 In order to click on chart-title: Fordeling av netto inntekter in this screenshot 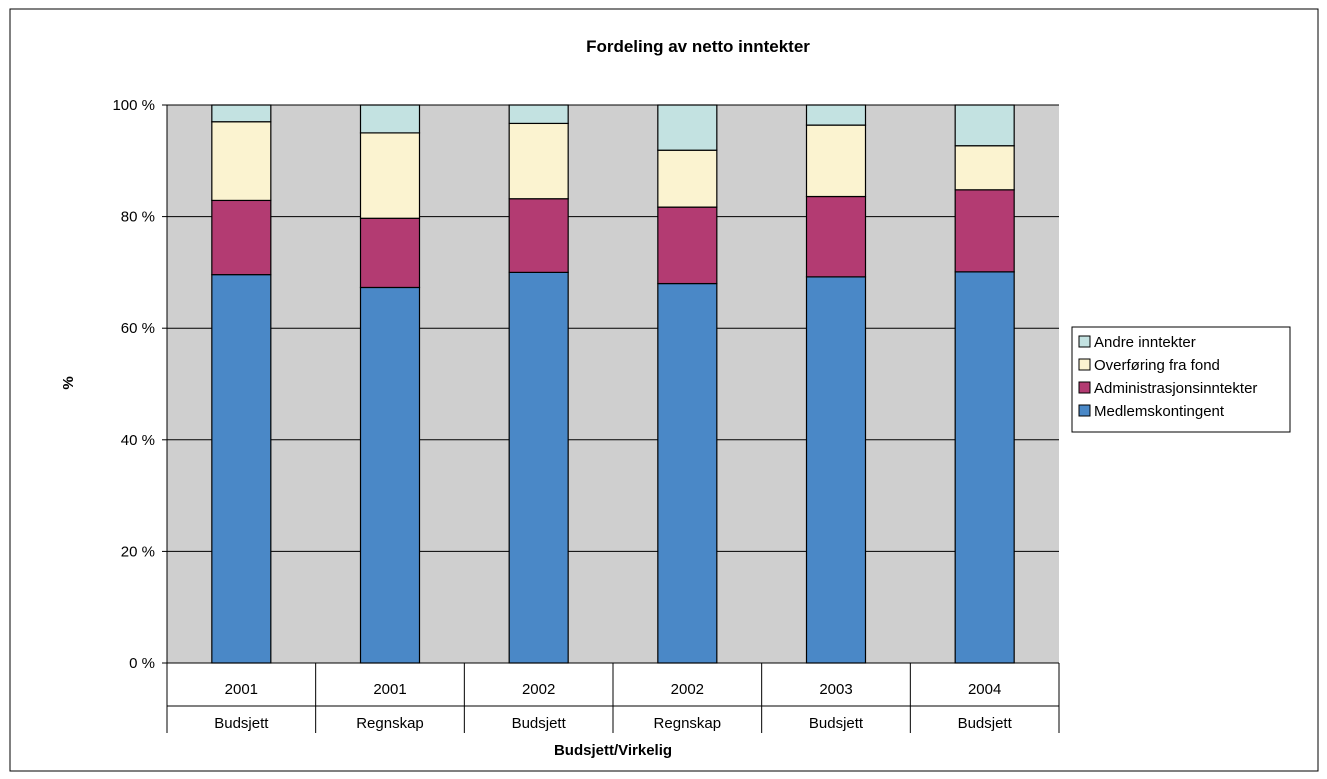, I will do `click(698, 46)`.